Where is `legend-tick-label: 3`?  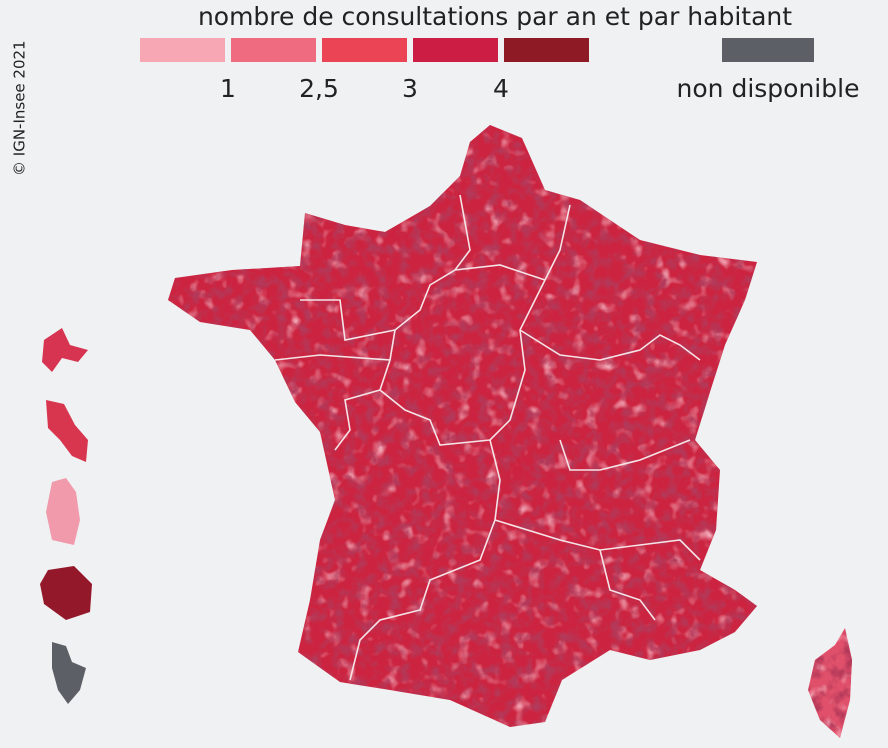 legend-tick-label: 3 is located at coordinates (410, 88).